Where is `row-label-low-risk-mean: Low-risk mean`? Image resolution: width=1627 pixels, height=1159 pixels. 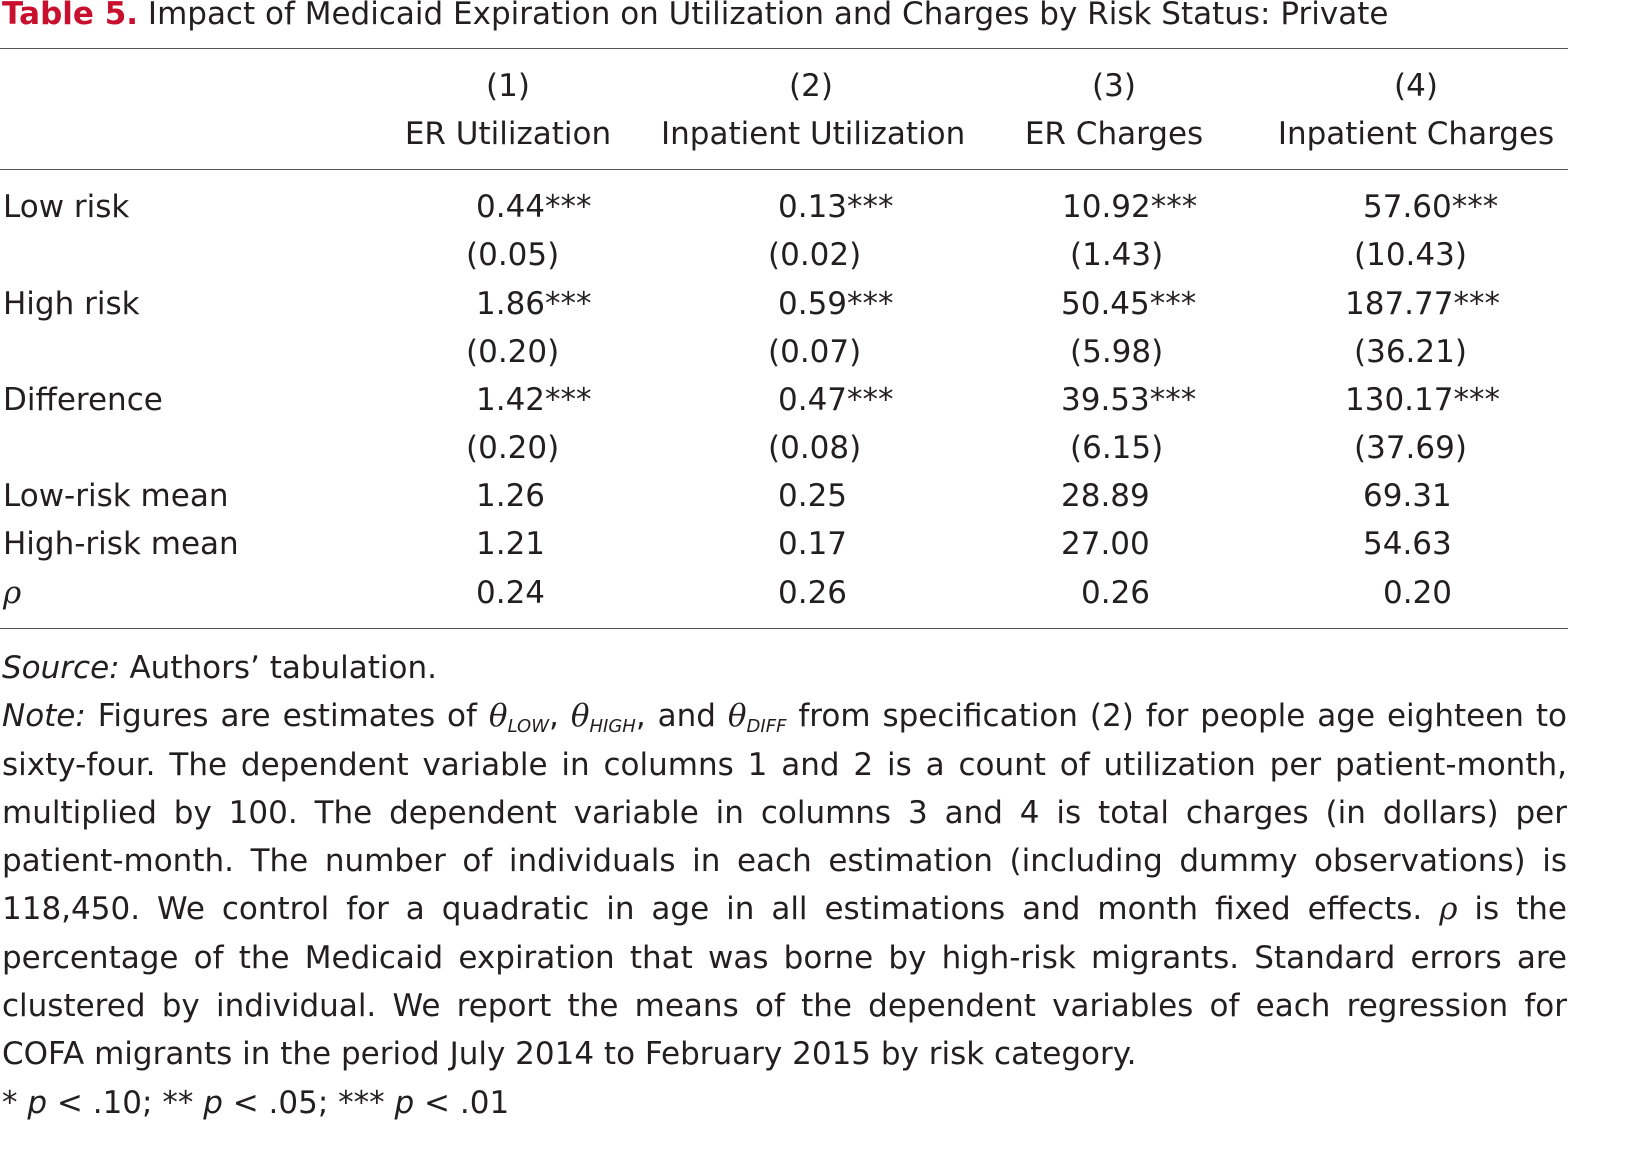
row-label-low-risk-mean: Low-risk mean is located at coordinates (116, 496).